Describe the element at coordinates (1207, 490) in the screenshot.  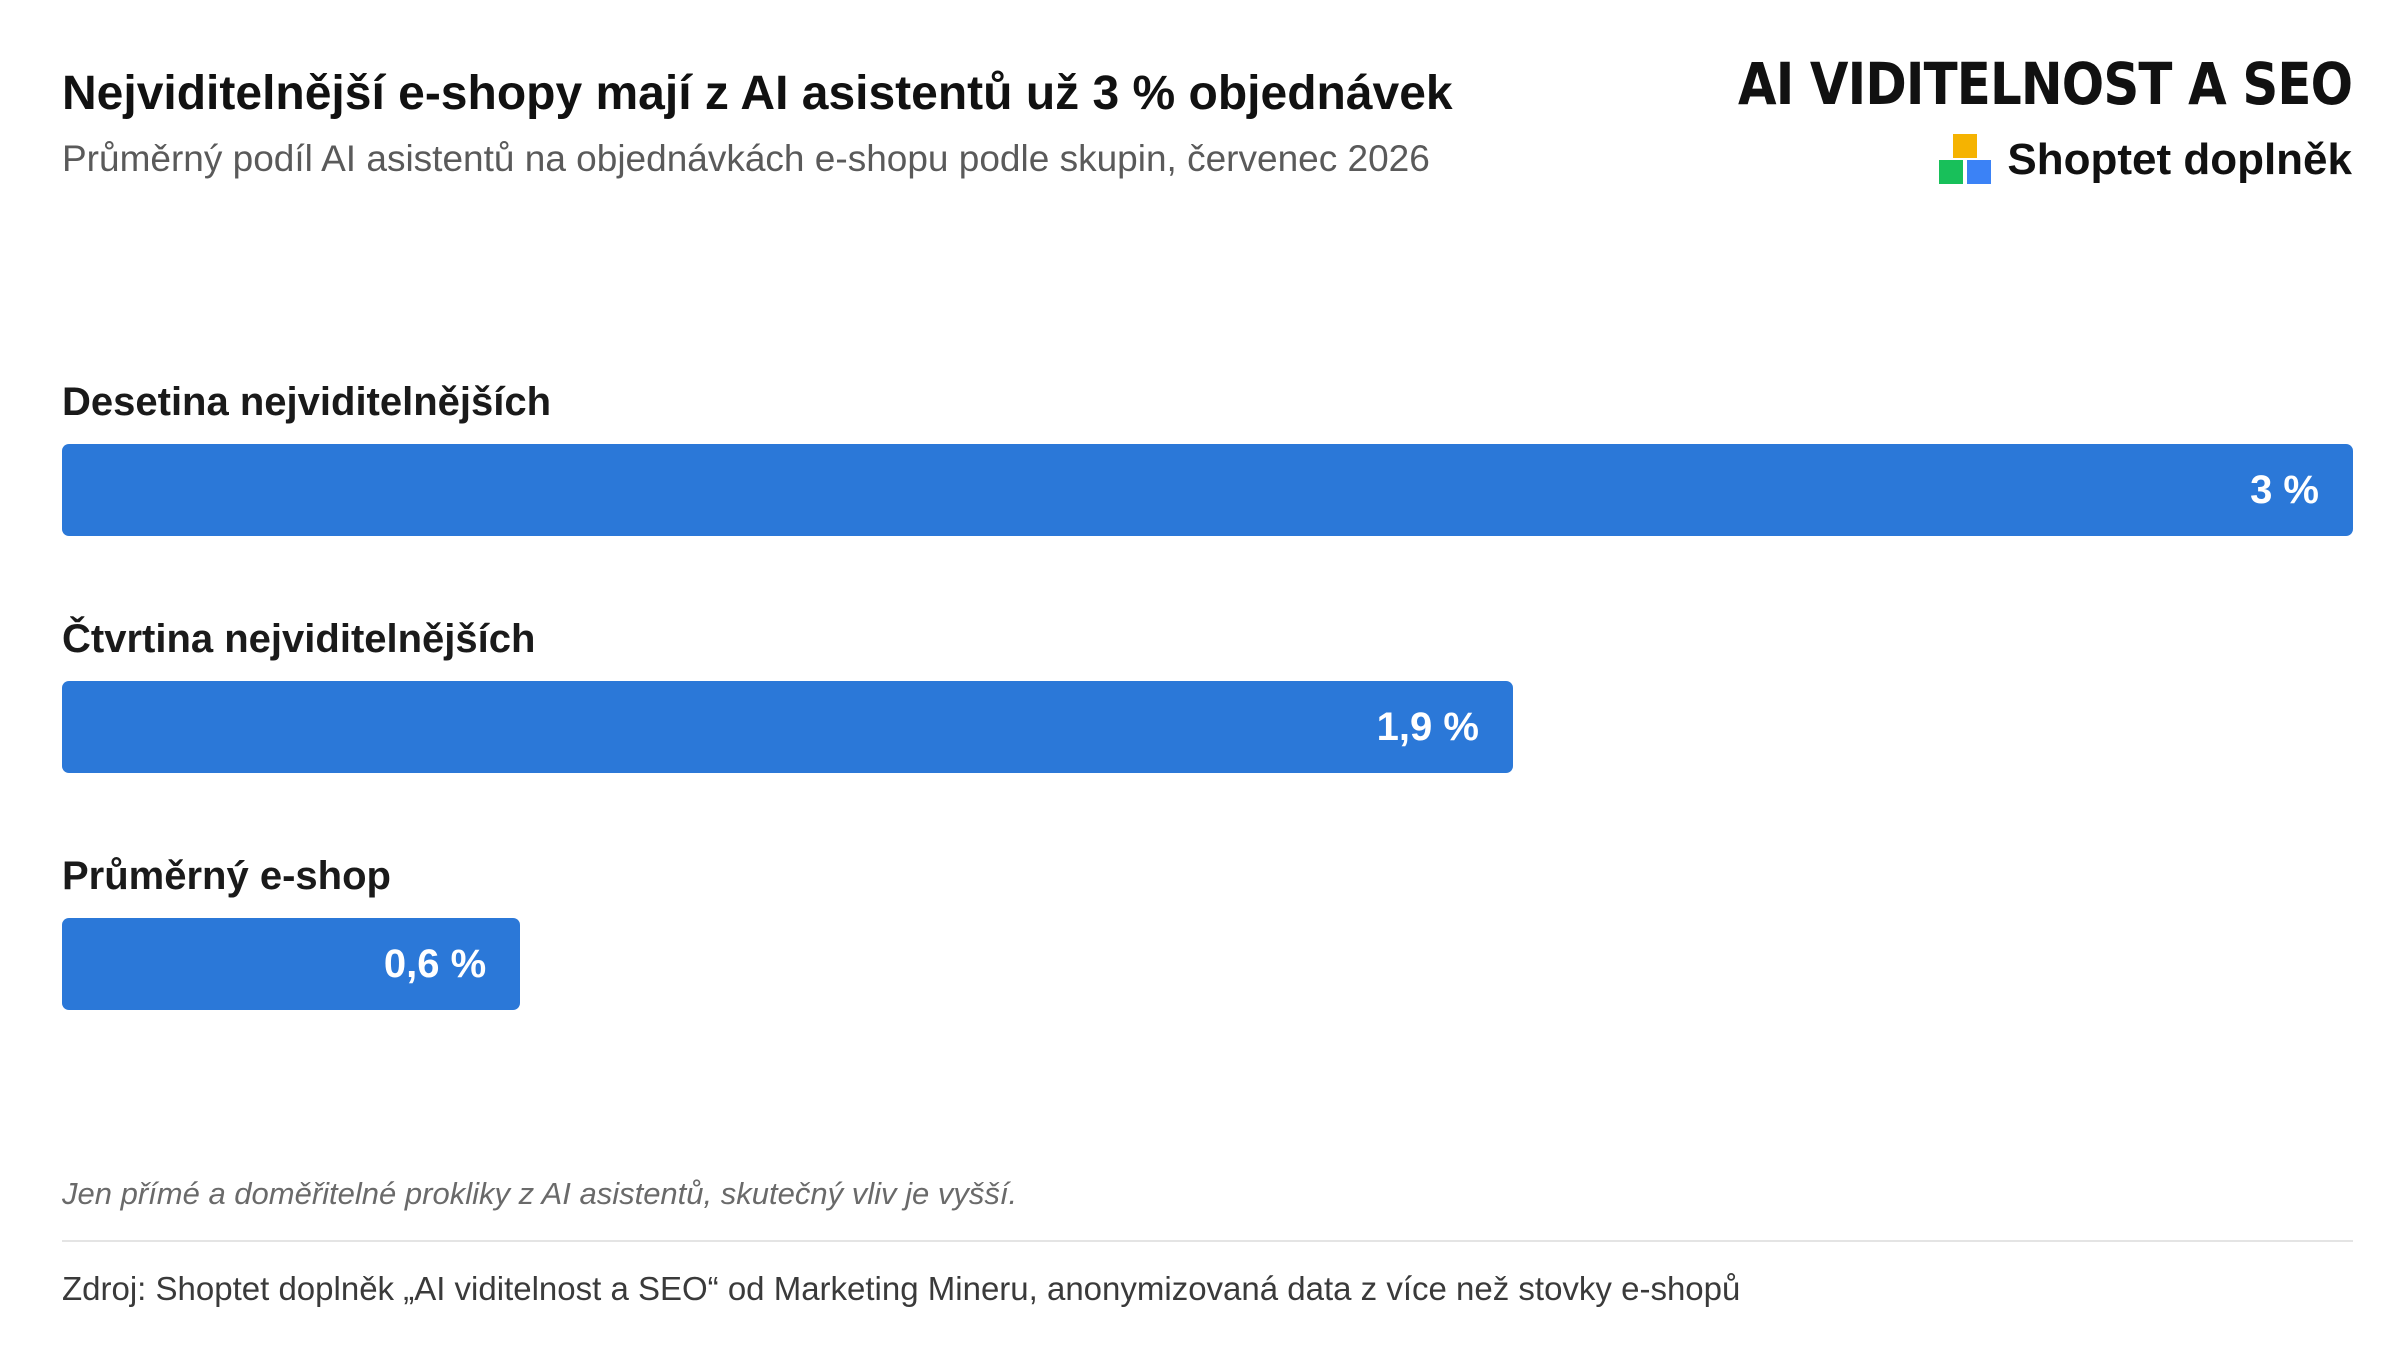
I see `bar: 3 %` at that location.